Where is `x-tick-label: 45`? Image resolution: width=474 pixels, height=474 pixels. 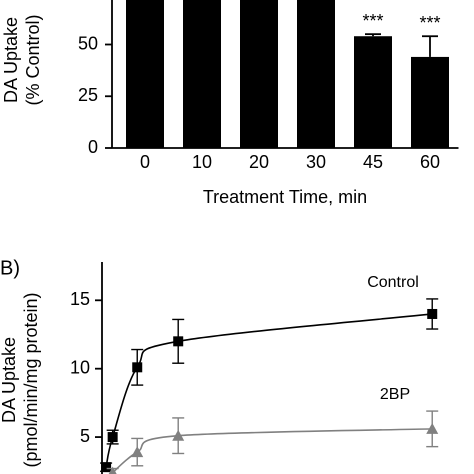 x-tick-label: 45 is located at coordinates (373, 162).